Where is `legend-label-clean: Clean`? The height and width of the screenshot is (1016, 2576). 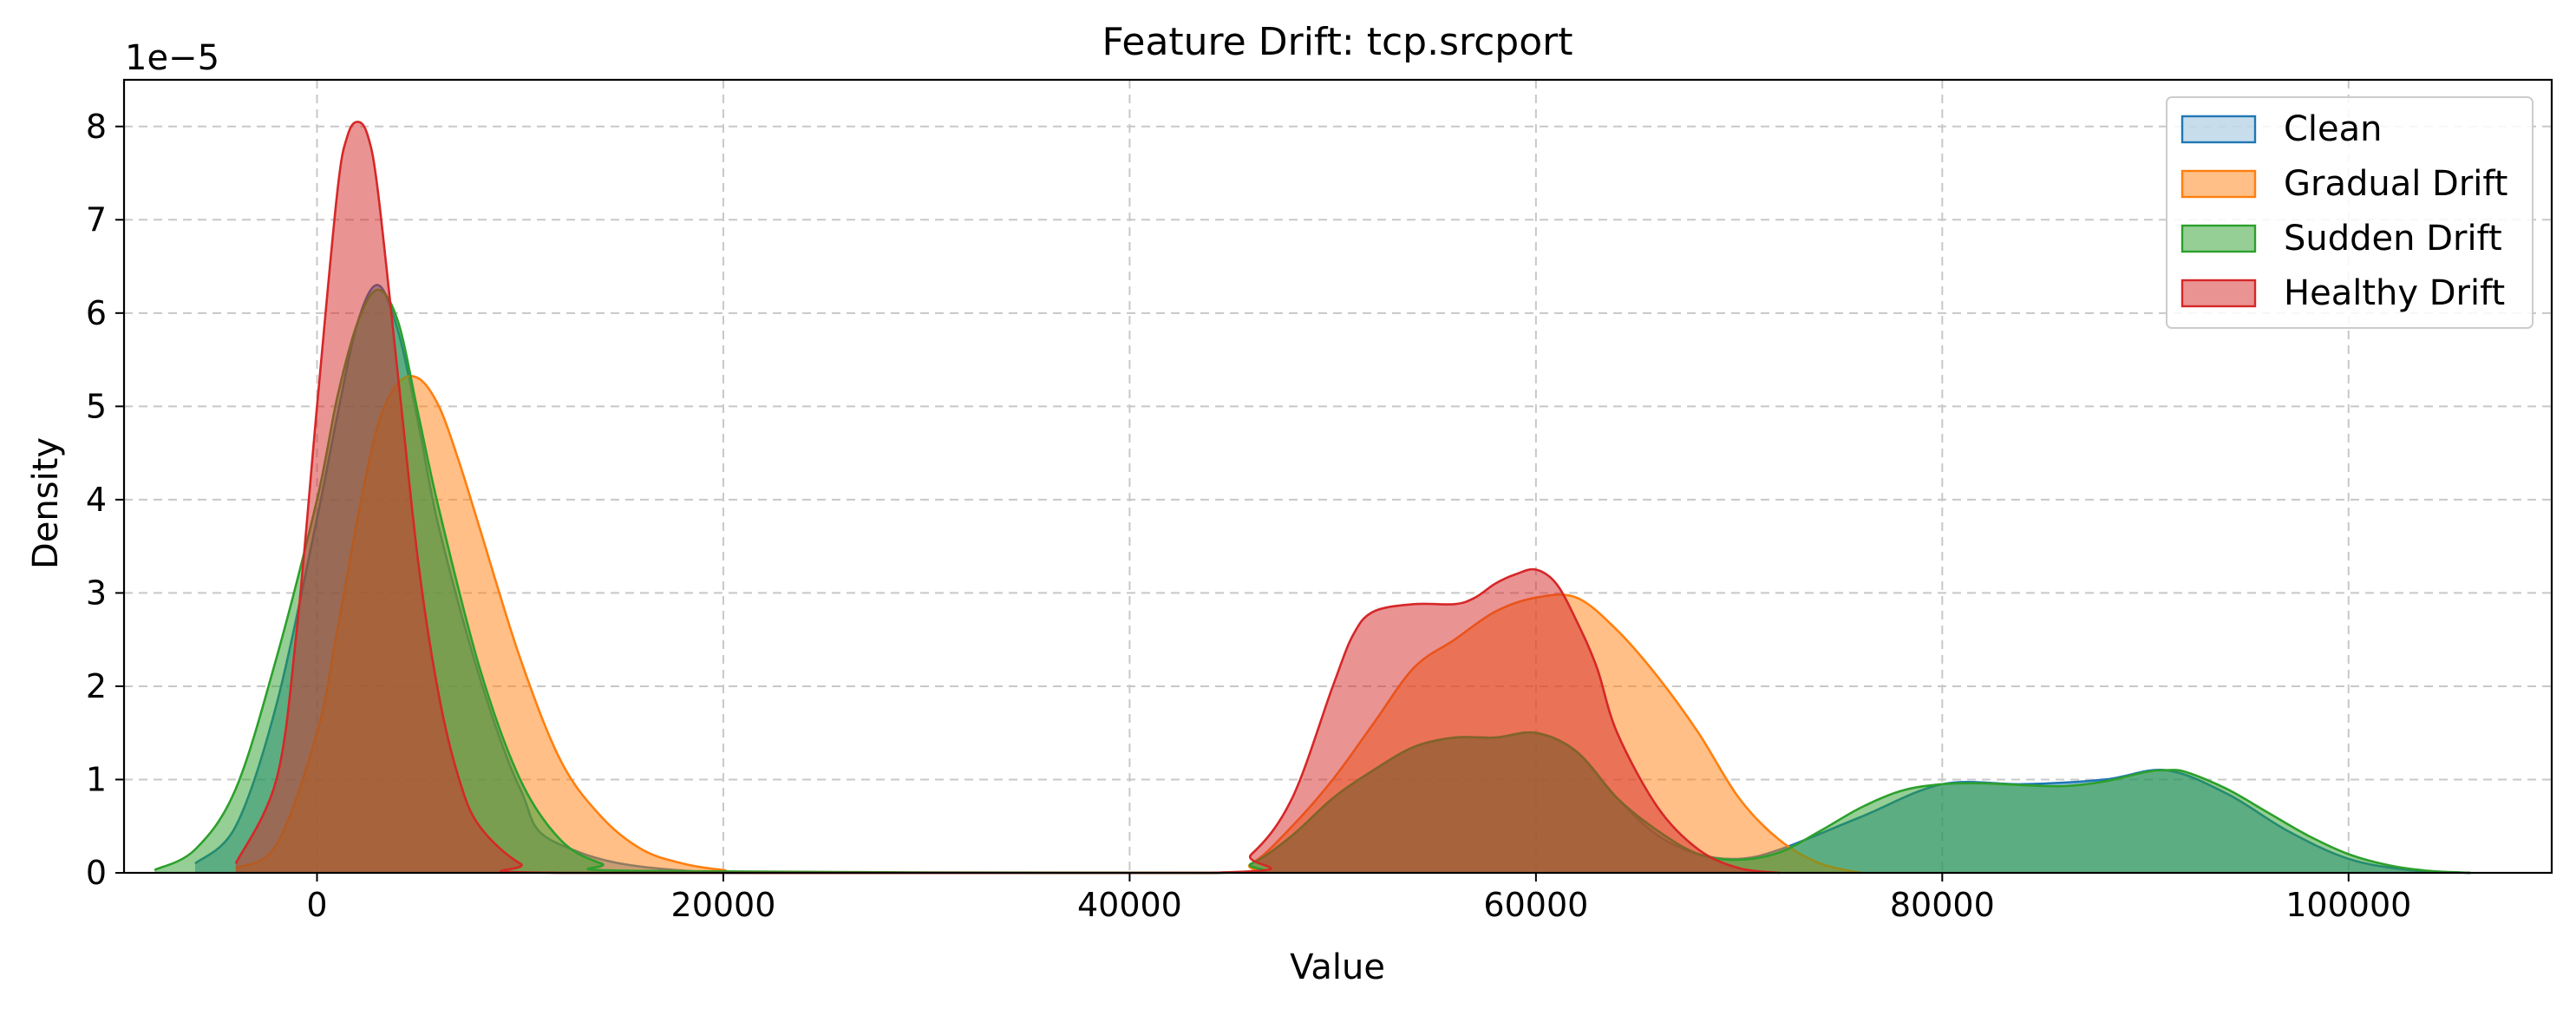 legend-label-clean: Clean is located at coordinates (2333, 129).